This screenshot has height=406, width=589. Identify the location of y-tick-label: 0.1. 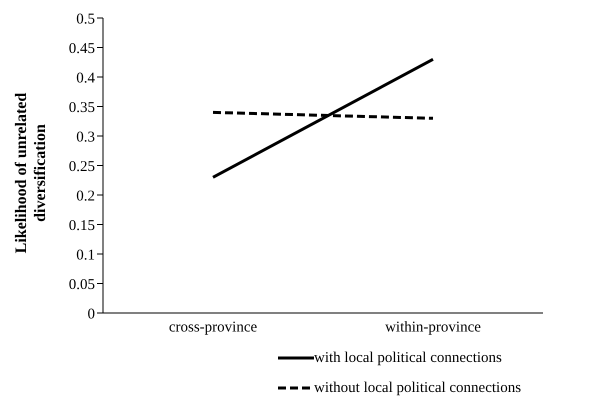
(85, 255).